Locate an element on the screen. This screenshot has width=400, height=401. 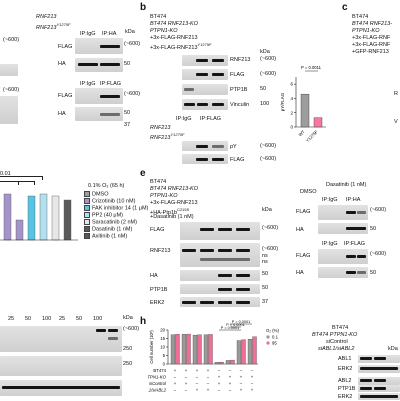
lane-label-abl2: ABL2 is located at coordinates (345, 381).